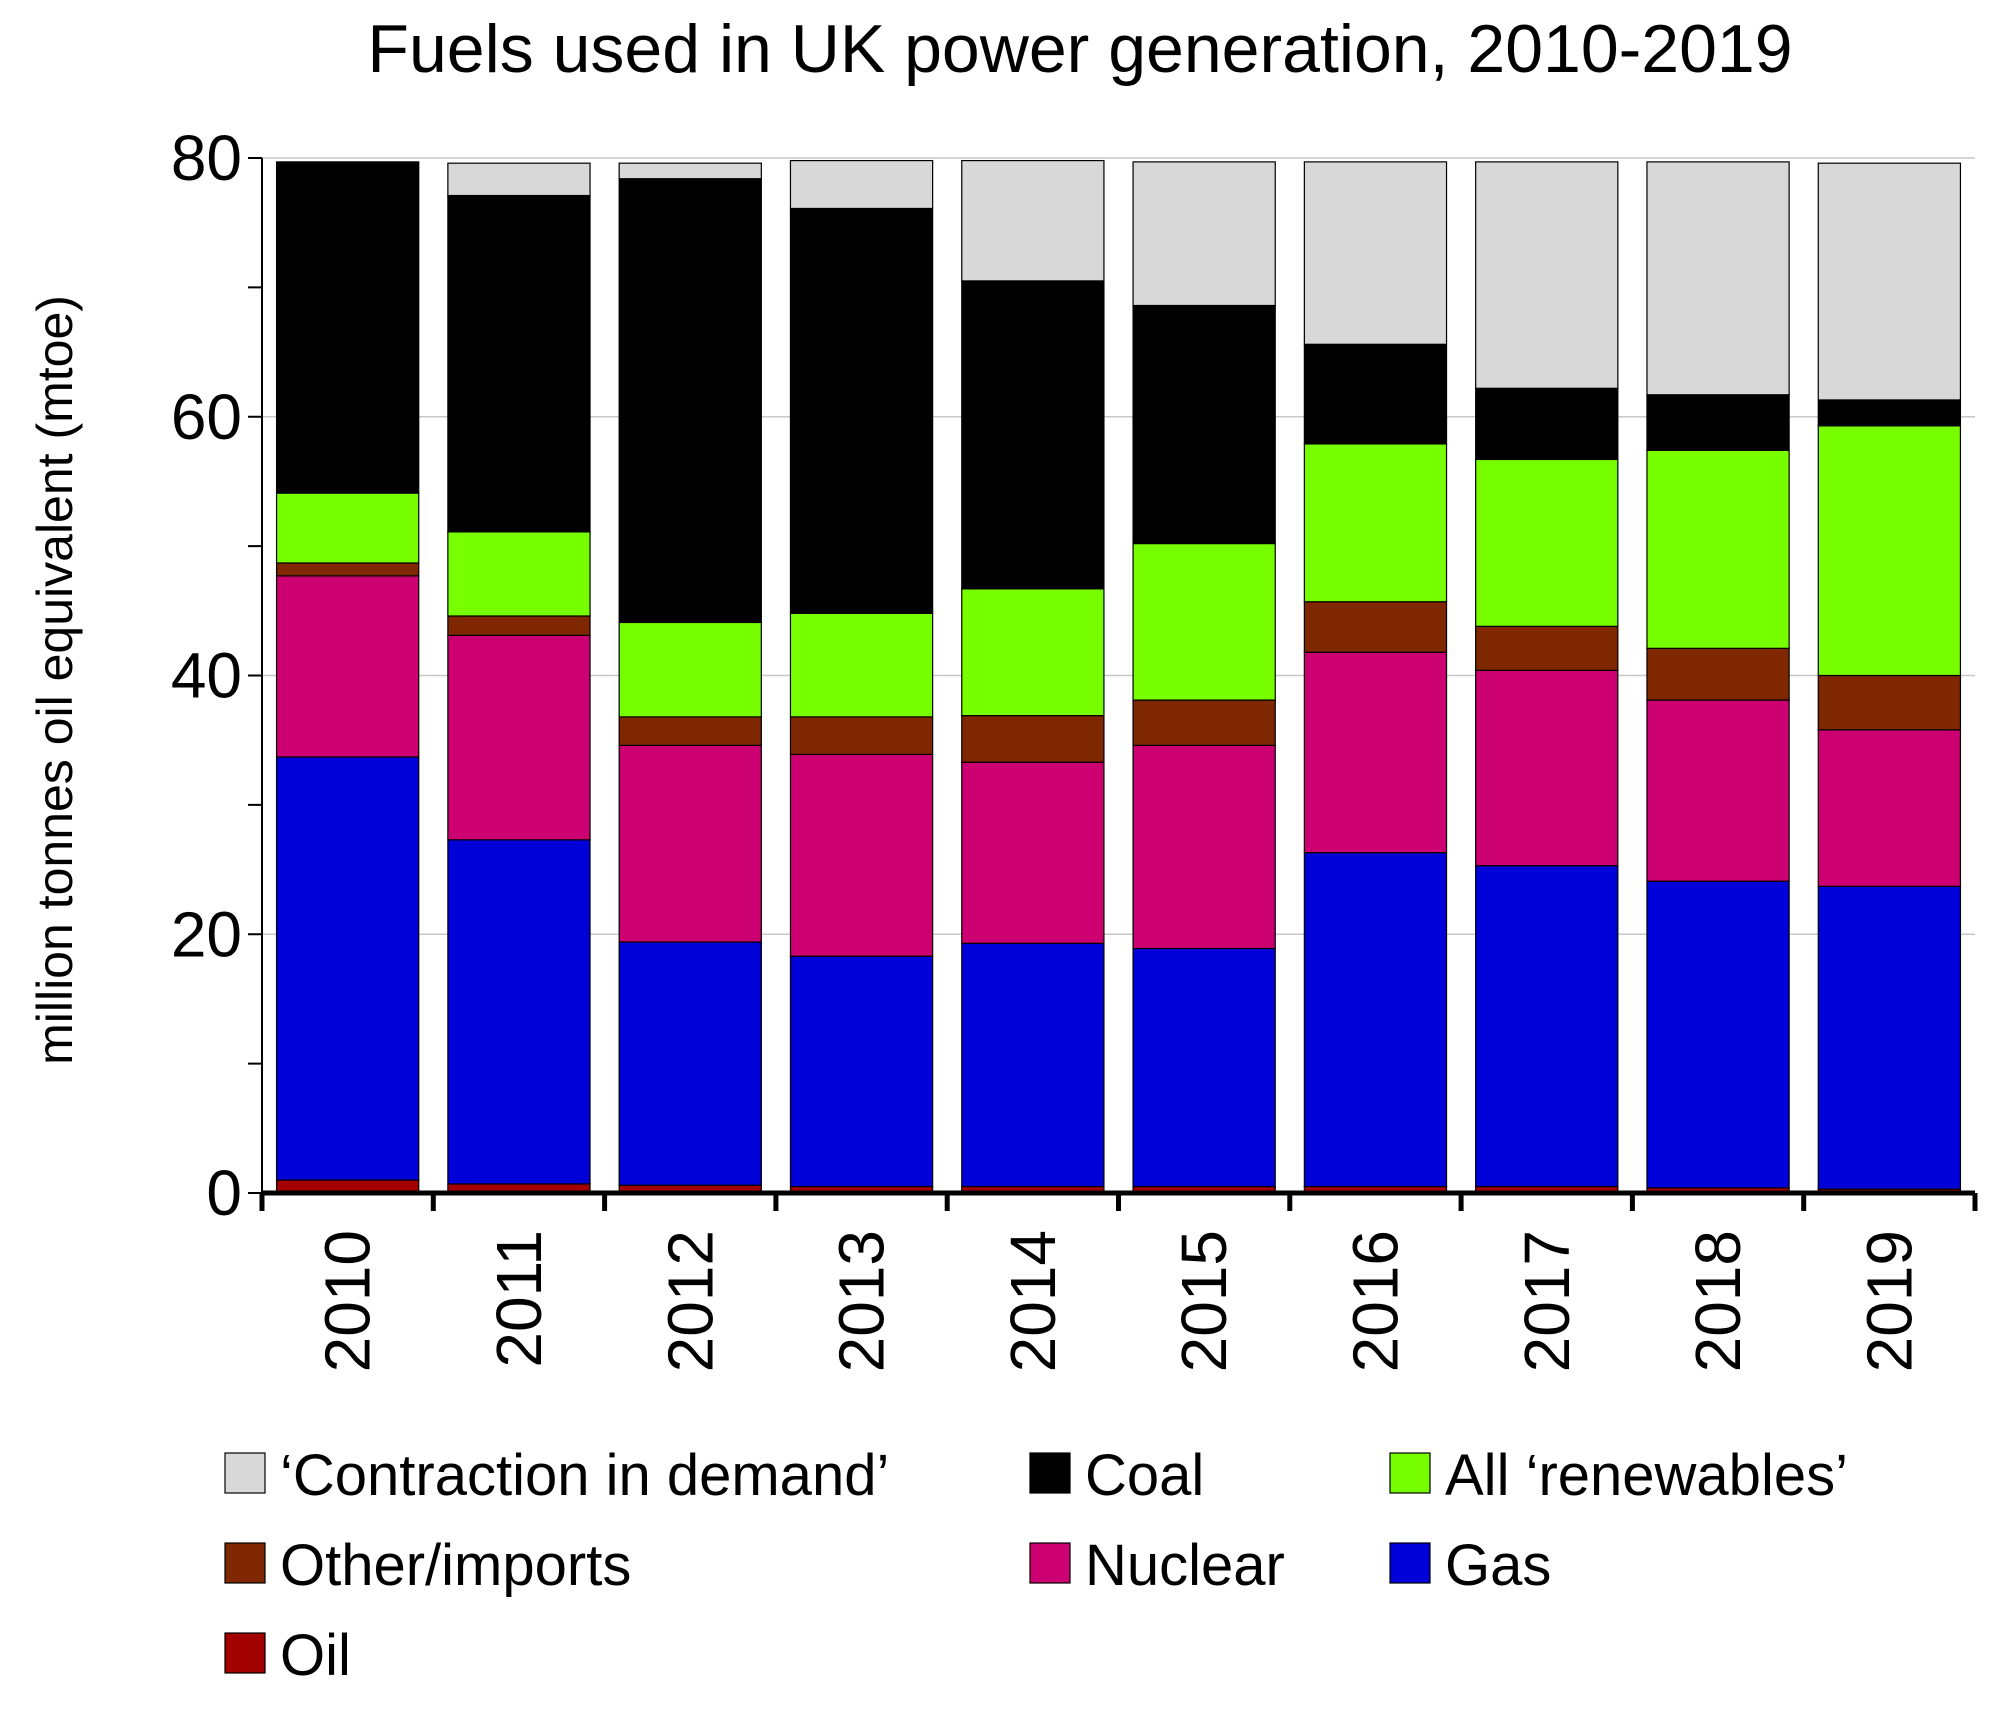 The height and width of the screenshot is (1719, 2008). I want to click on y-tick-labels: 0 20 40 60 80, so click(206, 675).